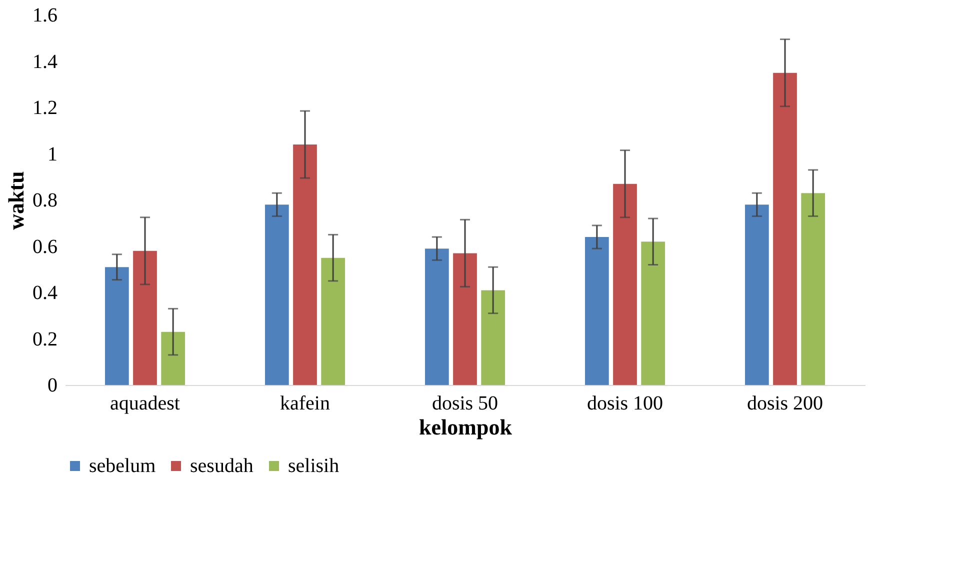 This screenshot has width=953, height=583. I want to click on y-tick-label: 0, so click(53, 385).